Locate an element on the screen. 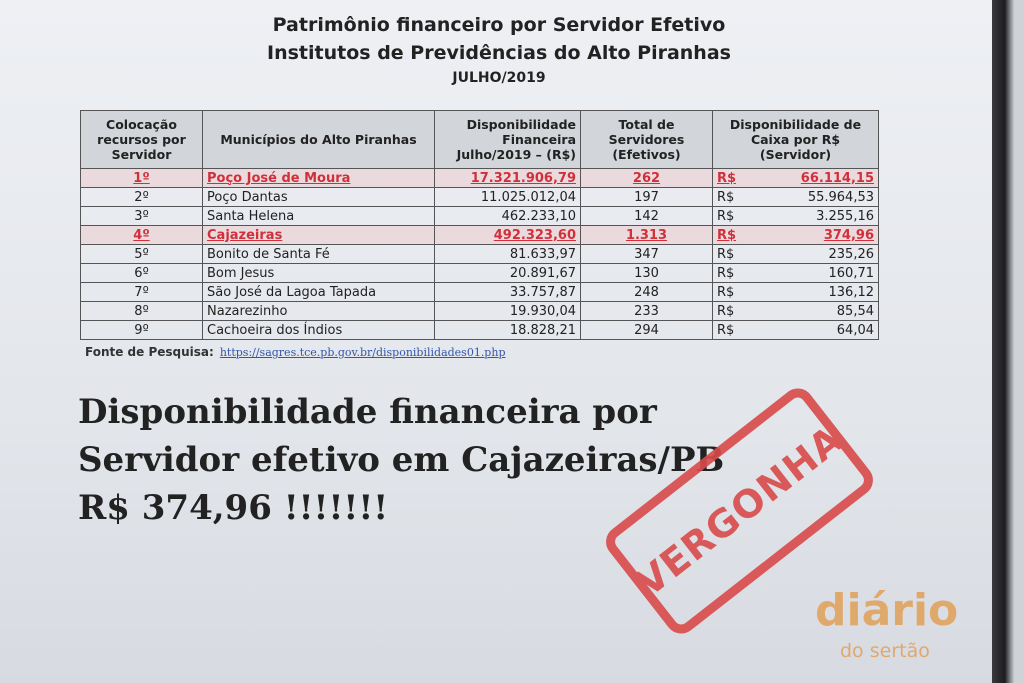 This screenshot has width=1024, height=683. municipio-cell: Poço José de Moura is located at coordinates (318, 178).